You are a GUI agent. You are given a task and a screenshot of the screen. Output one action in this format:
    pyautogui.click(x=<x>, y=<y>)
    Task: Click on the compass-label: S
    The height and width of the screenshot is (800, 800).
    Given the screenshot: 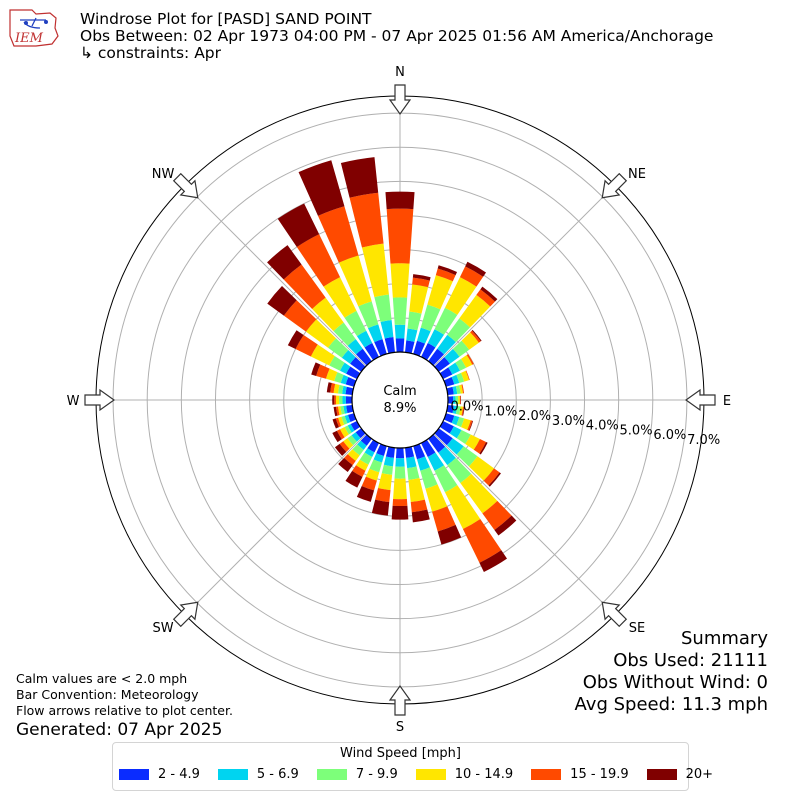 What is the action you would take?
    pyautogui.click(x=400, y=727)
    